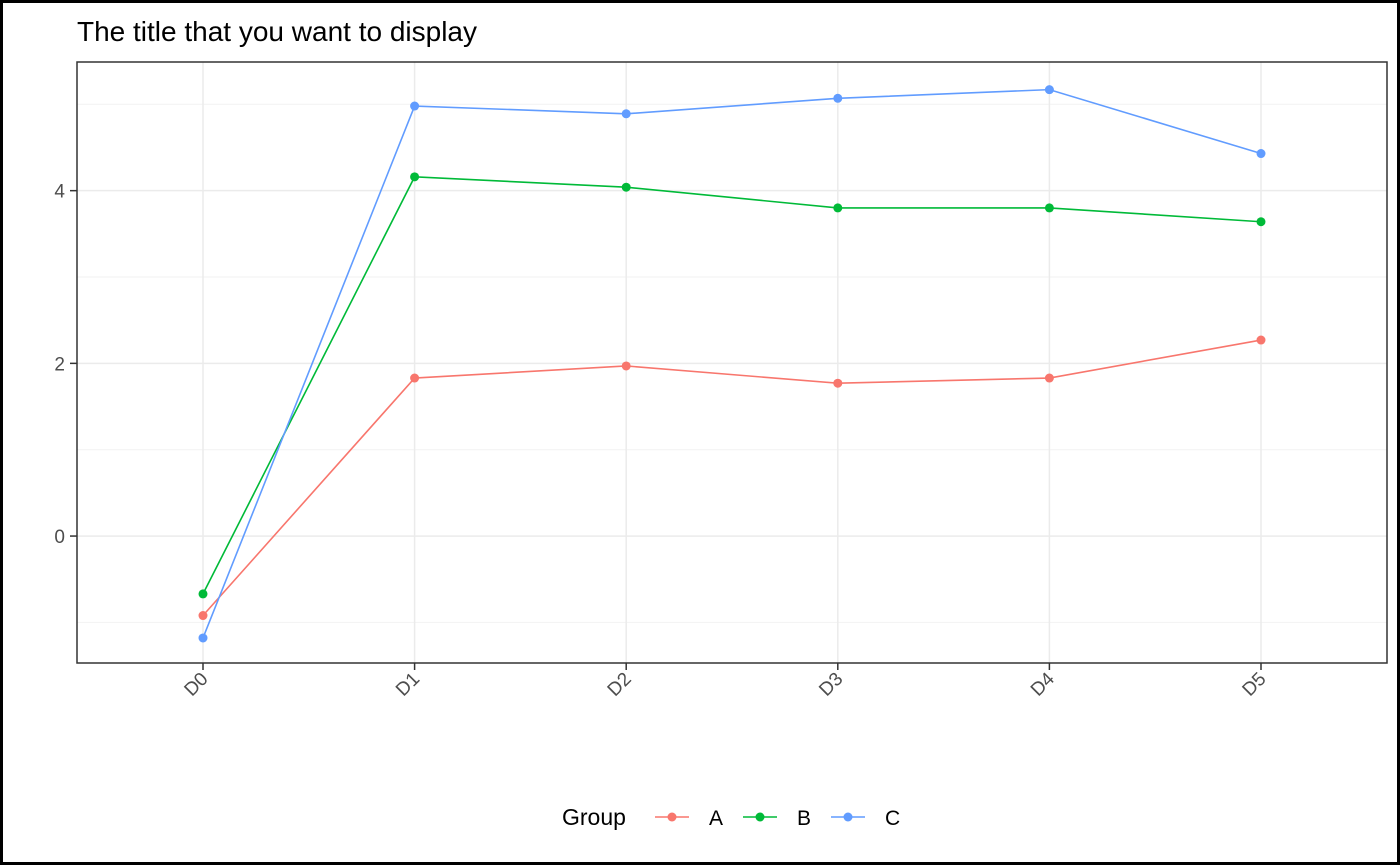 Image resolution: width=1400 pixels, height=868 pixels. What do you see at coordinates (838, 208) in the screenshot?
I see `data-point-B-D3` at bounding box center [838, 208].